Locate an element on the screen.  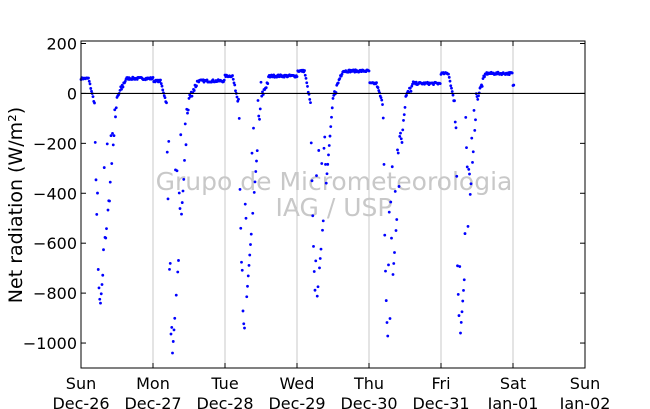
watermark-line-2: IAG / USP is located at coordinates (334, 207).